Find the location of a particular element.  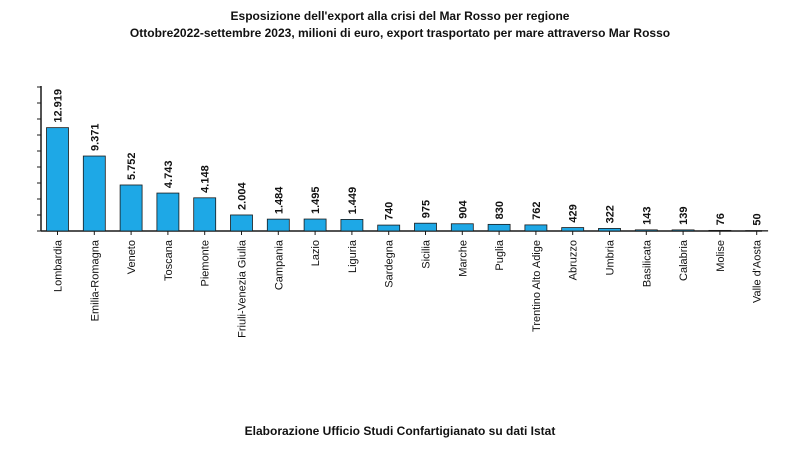

bar-value-label: 5.752 is located at coordinates (132, 166).